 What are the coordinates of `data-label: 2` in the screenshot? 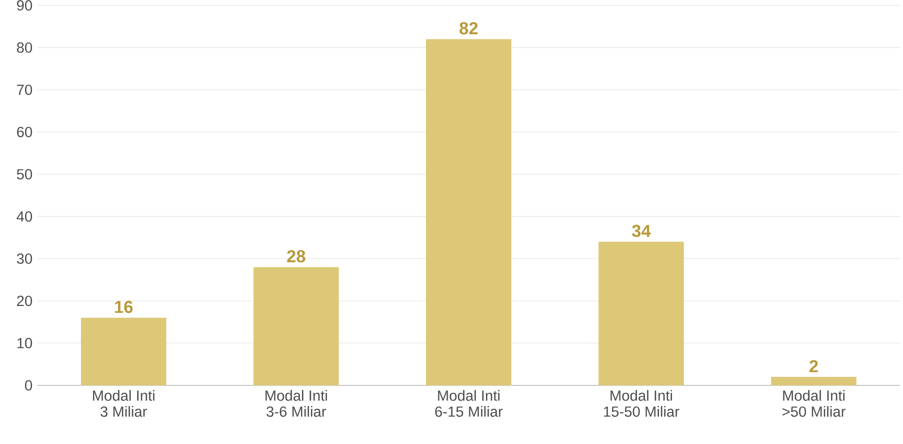 It's located at (814, 366).